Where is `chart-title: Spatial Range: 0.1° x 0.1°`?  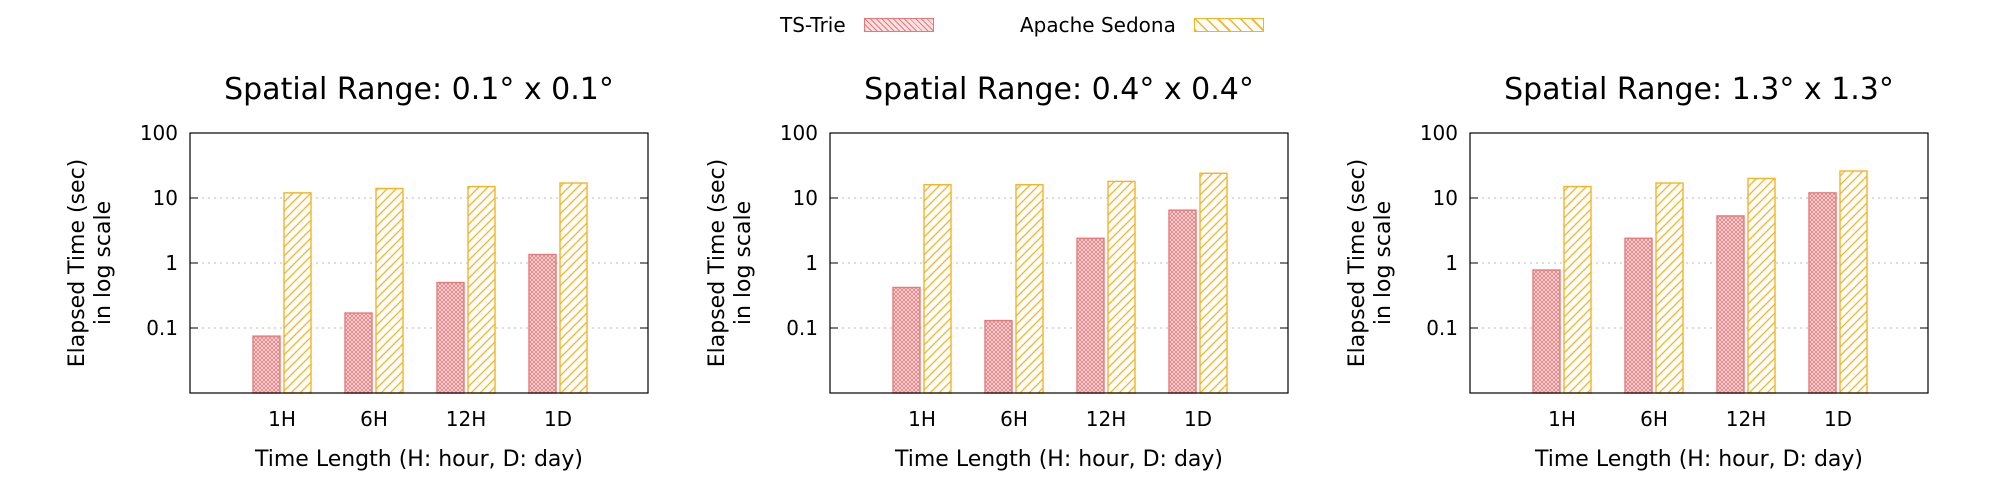
chart-title: Spatial Range: 0.1° x 0.1° is located at coordinates (419, 89).